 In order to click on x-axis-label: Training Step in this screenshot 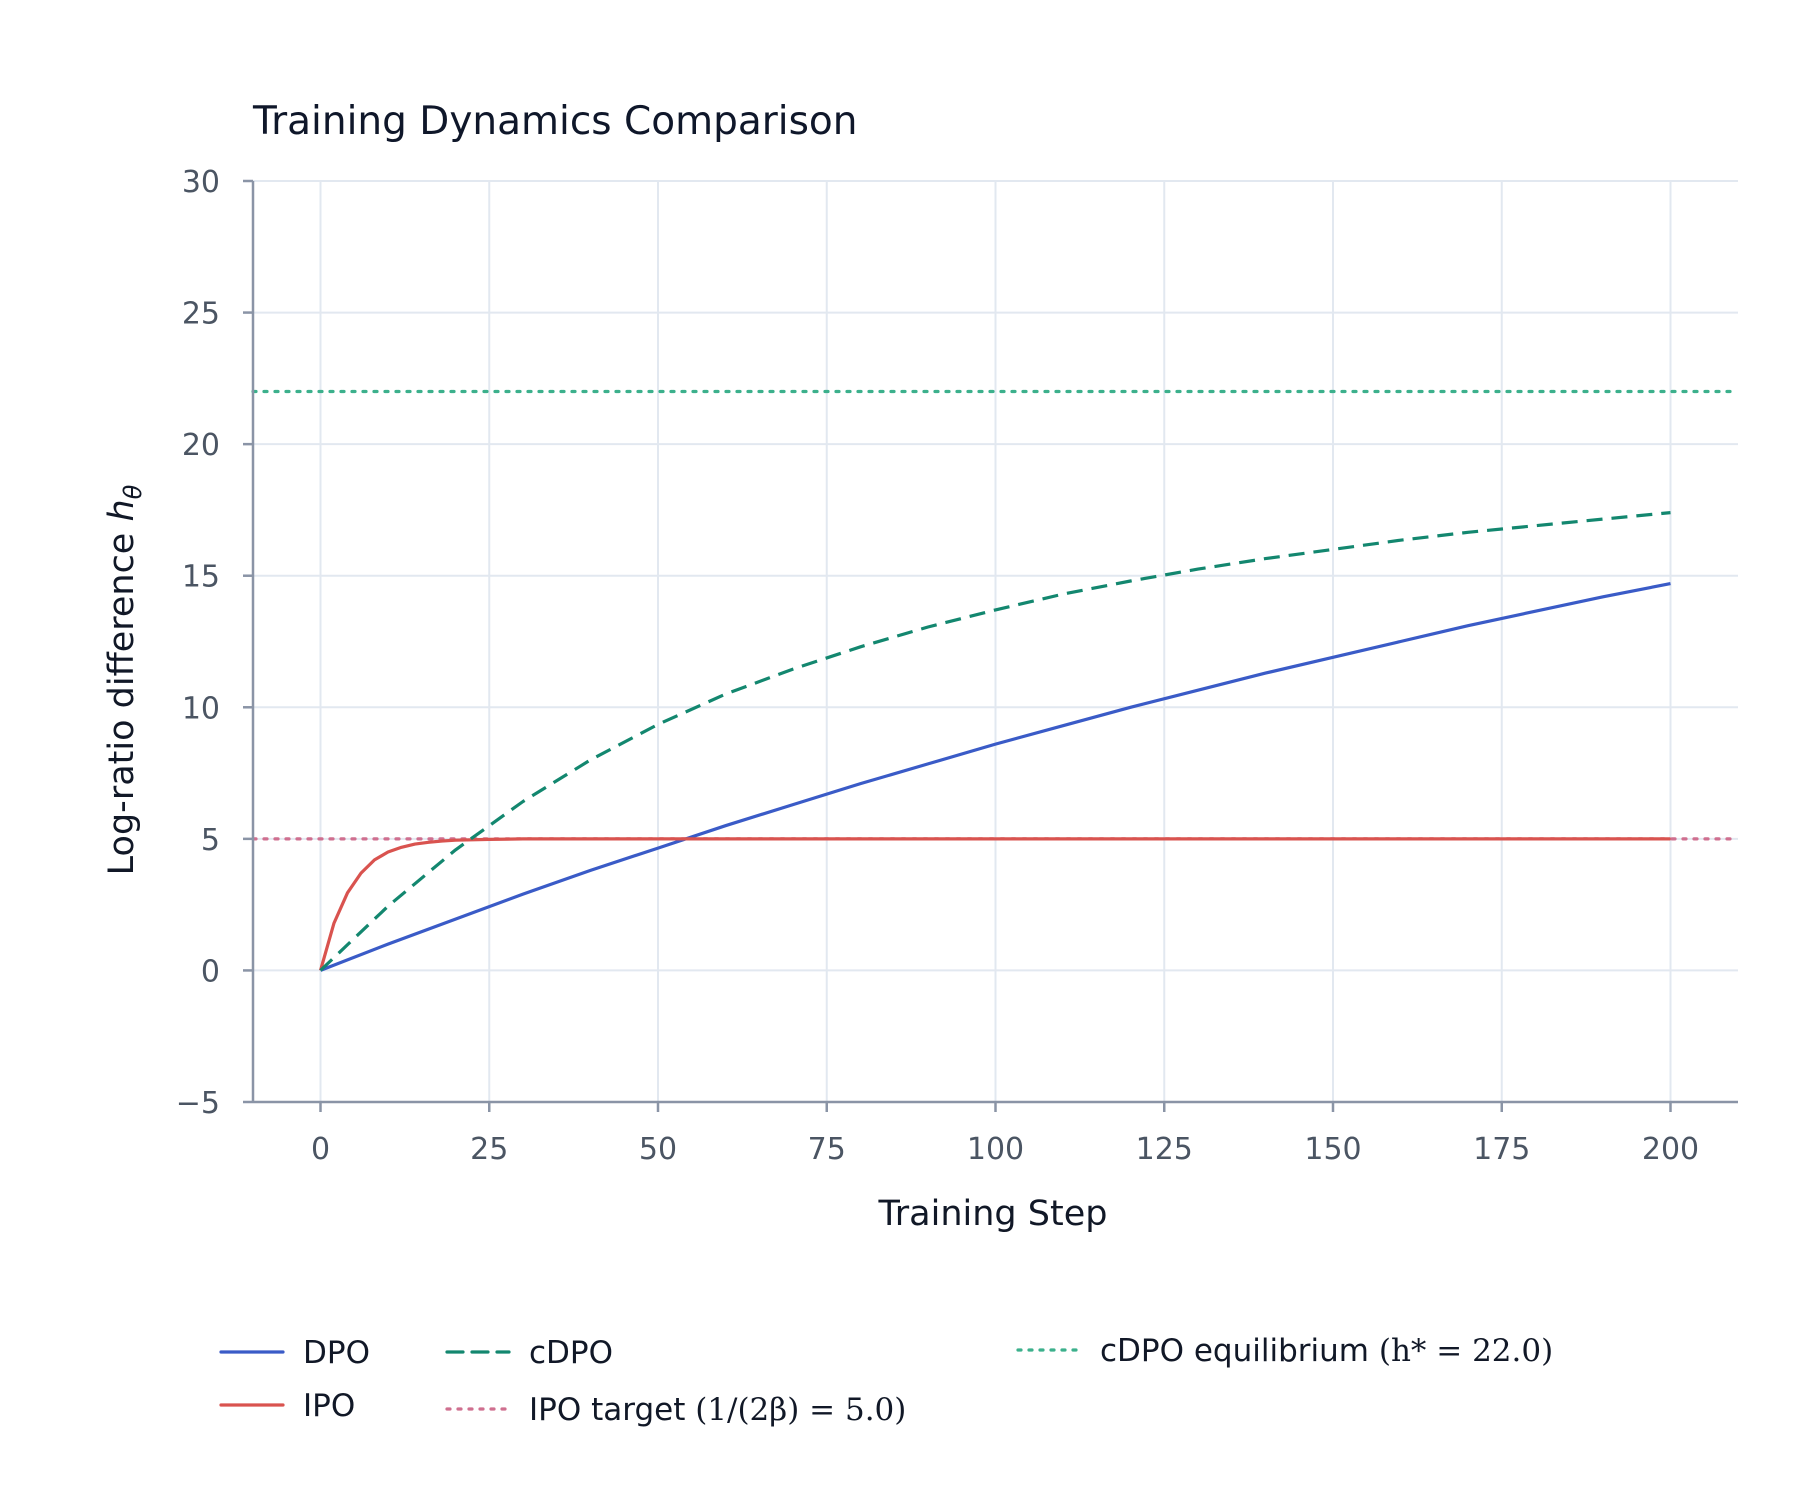, I will do `click(993, 1214)`.